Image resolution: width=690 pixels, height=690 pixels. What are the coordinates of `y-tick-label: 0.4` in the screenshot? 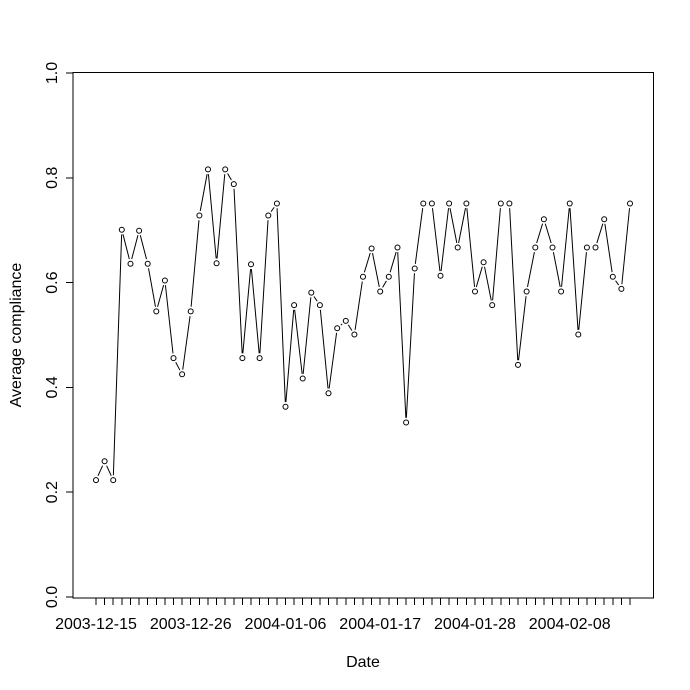 It's located at (52, 387).